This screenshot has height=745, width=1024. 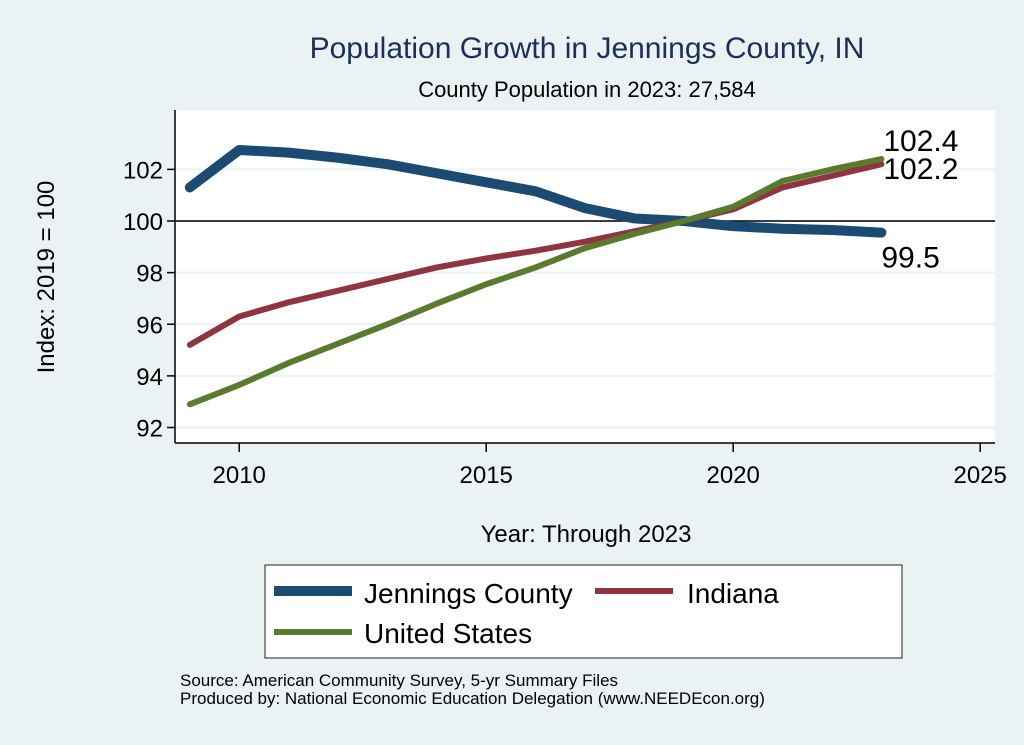 I want to click on x-tick-label: 2025, so click(x=979, y=475).